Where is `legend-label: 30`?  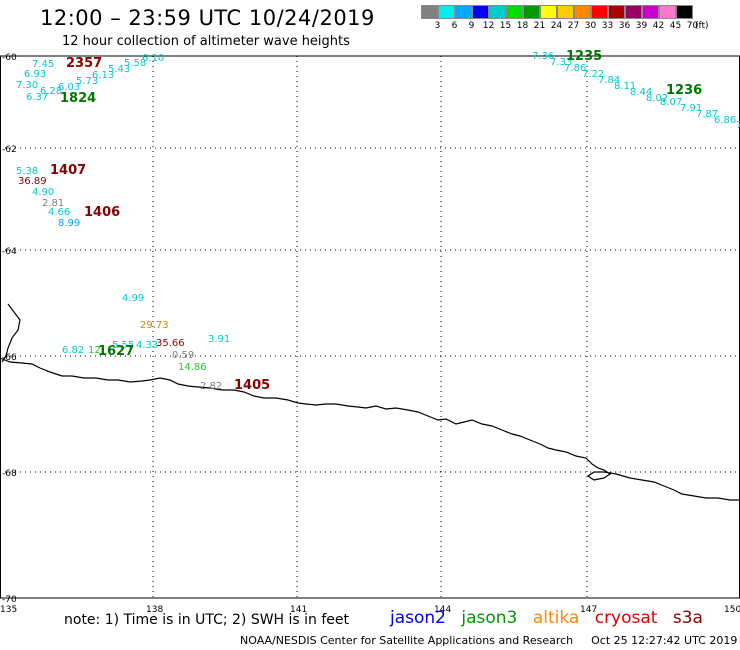 legend-label: 30 is located at coordinates (590, 26).